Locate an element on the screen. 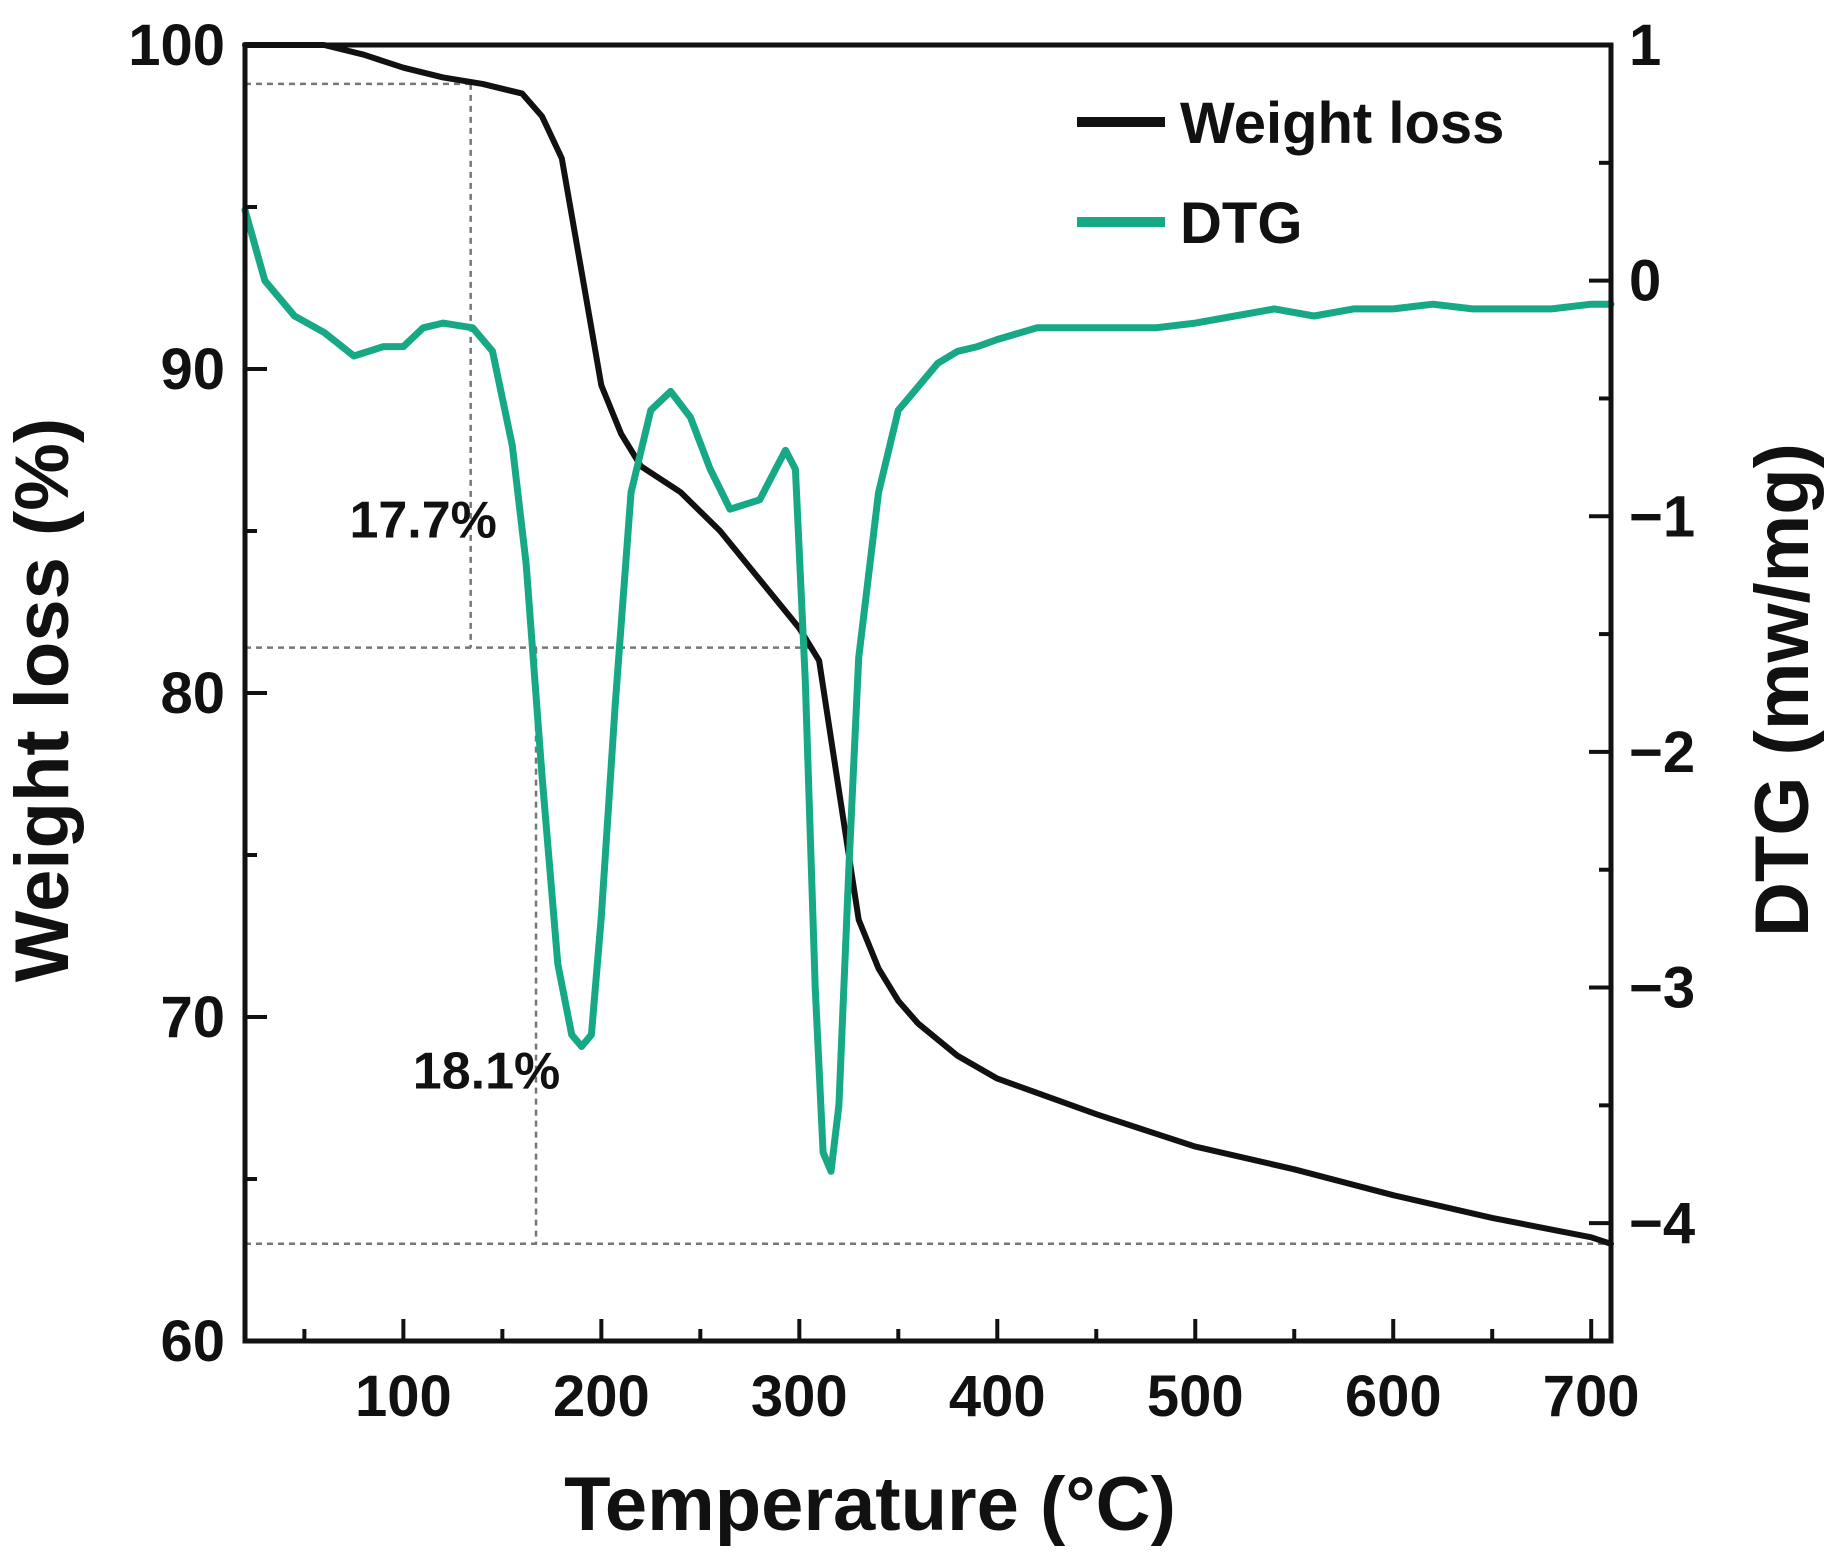 The height and width of the screenshot is (1558, 1833). y-right-tick-label: 1 is located at coordinates (1645, 45).